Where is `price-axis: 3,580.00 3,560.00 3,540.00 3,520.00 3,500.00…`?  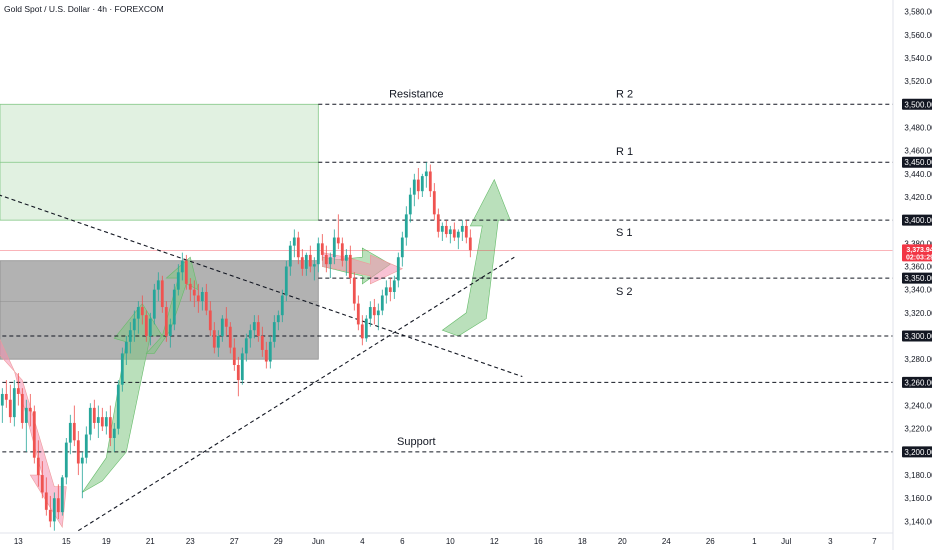
price-axis: 3,580.00 3,560.00 3,540.00 3,520.00 3,500.00… is located at coordinates (917, 267).